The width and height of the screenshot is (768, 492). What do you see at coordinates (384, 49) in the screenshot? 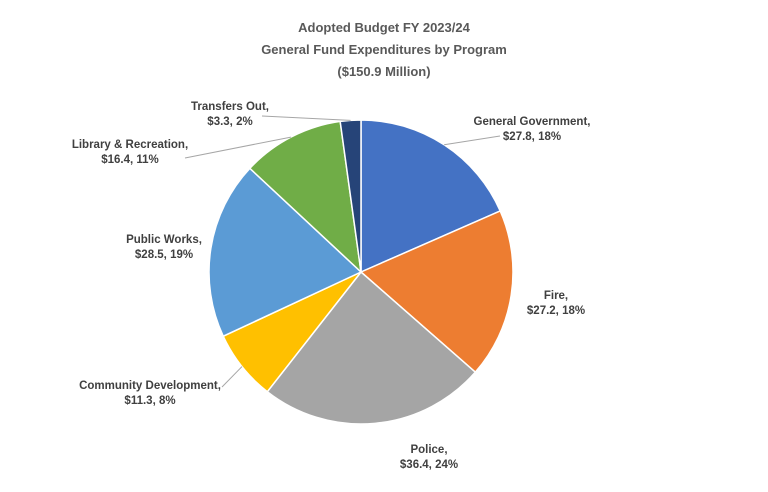
I see `chart-subtitle: General Fund Expenditures by Program` at bounding box center [384, 49].